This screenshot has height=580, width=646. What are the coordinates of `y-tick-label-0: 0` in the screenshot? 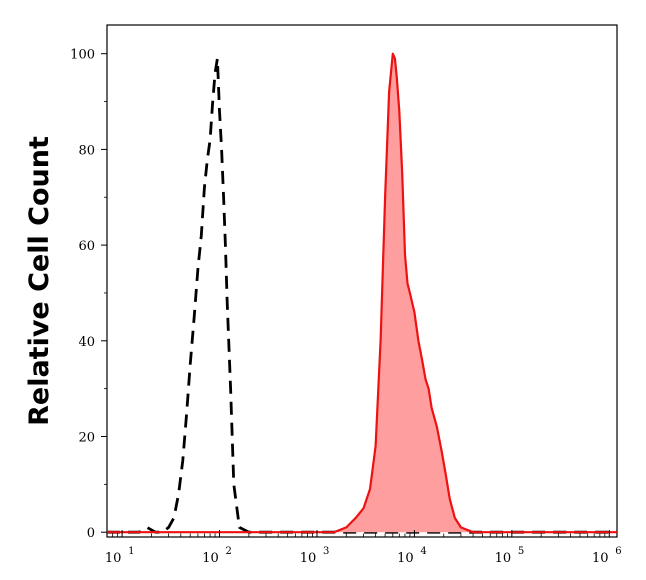 It's located at (91, 533).